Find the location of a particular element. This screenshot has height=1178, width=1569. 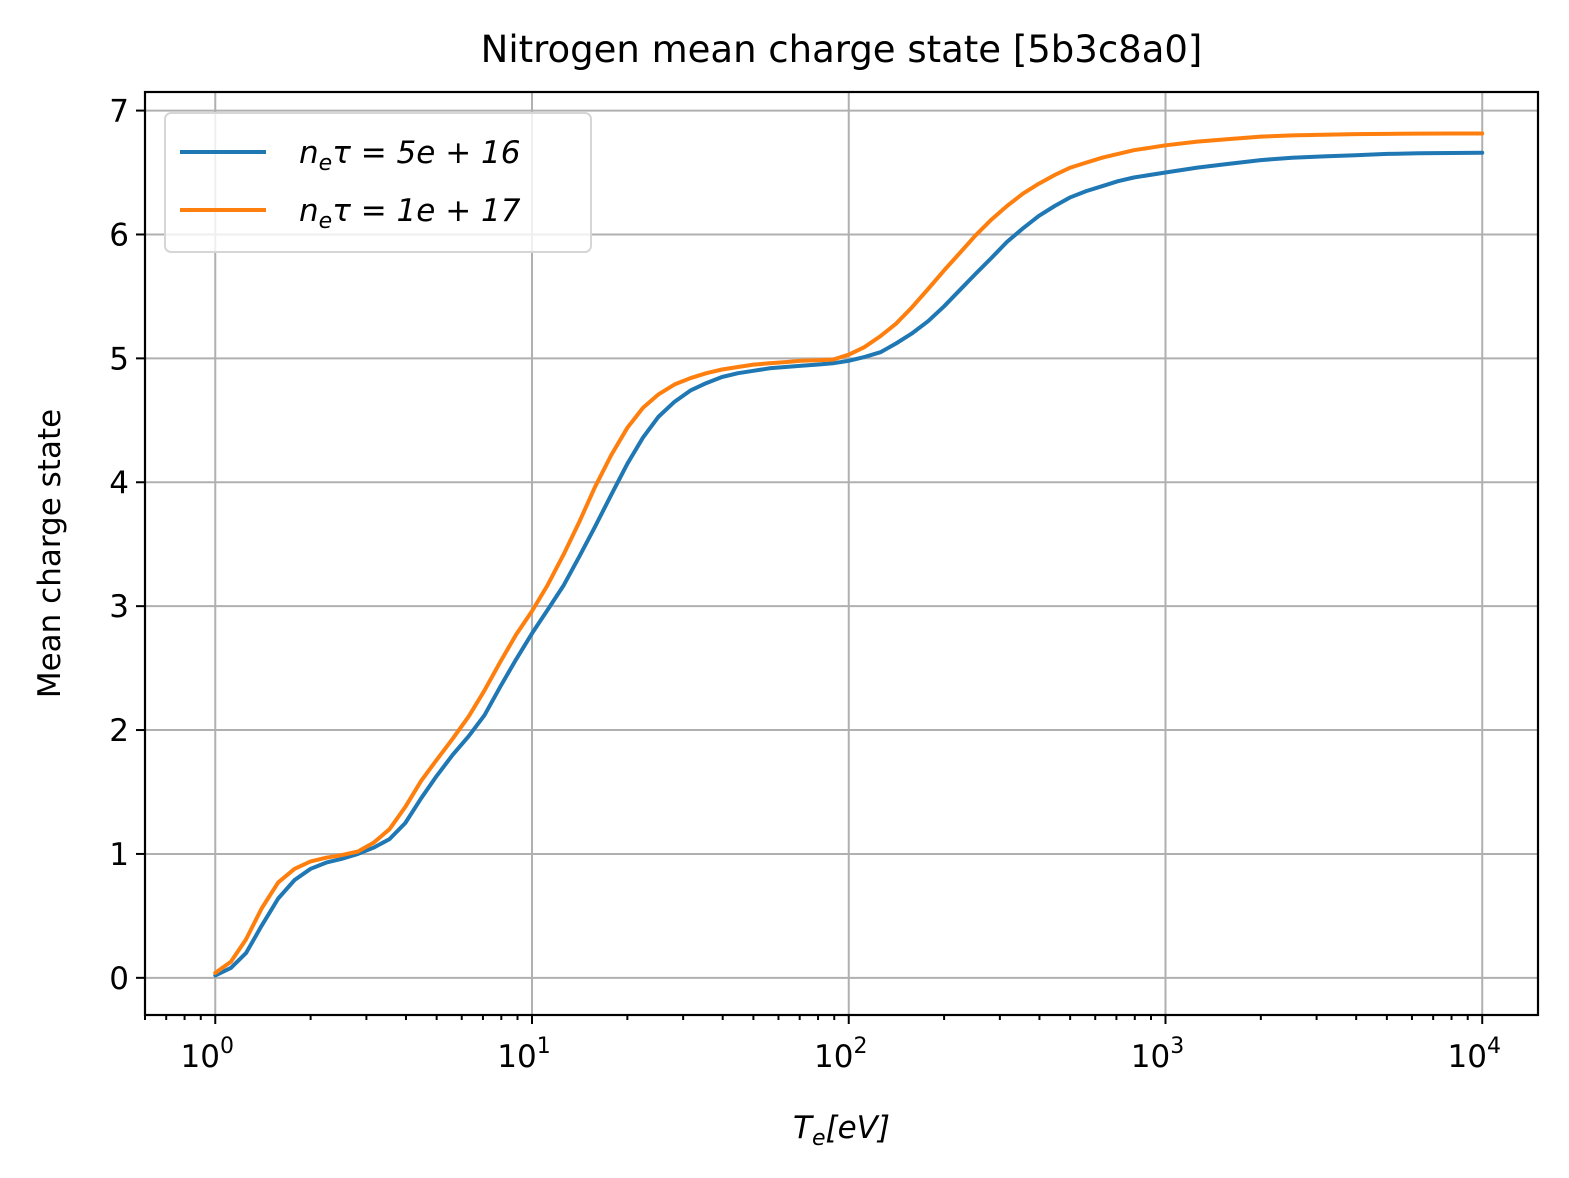

x-axis-label: Te[eV] is located at coordinates (841, 1130).